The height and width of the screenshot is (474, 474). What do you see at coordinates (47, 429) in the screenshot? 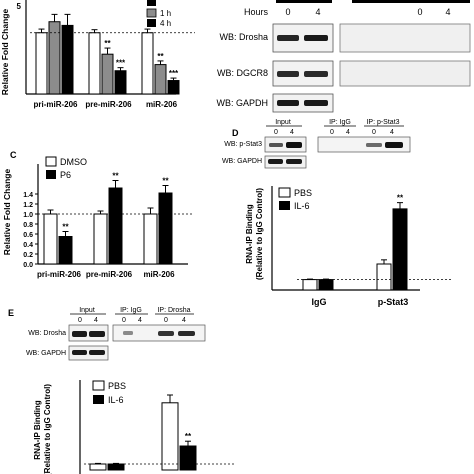
I see `panel-e-ylabel-2: (Relative to IgG Control)` at bounding box center [47, 429].